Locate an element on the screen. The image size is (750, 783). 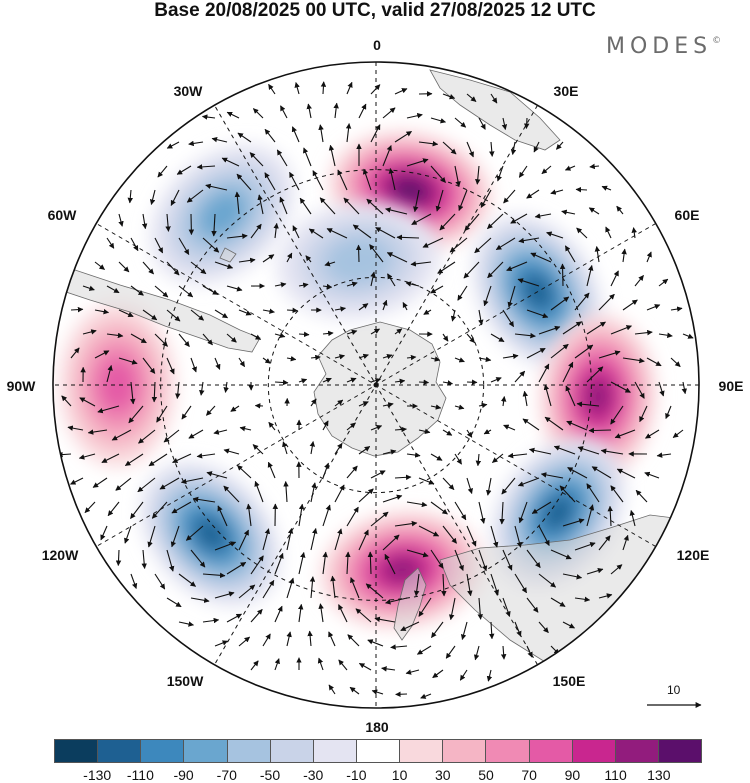
lon-label-60e: 60E is located at coordinates (687, 215).